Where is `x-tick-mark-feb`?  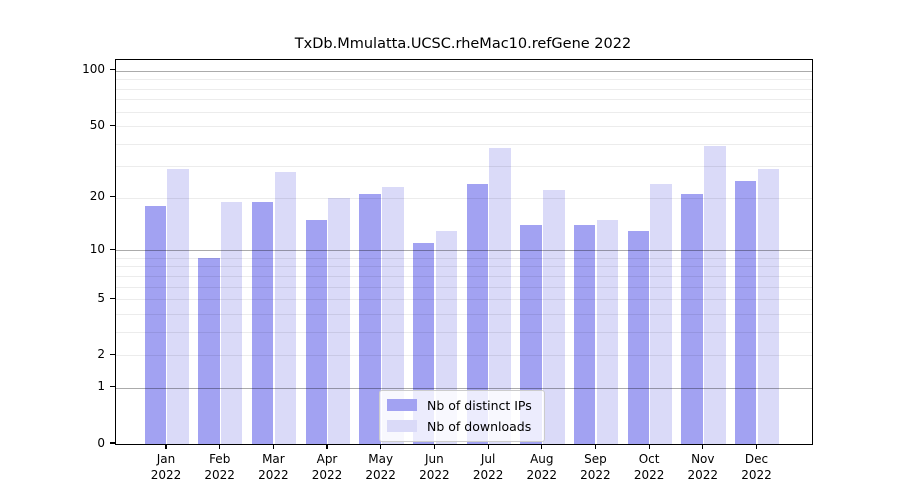 x-tick-mark-feb is located at coordinates (220, 446).